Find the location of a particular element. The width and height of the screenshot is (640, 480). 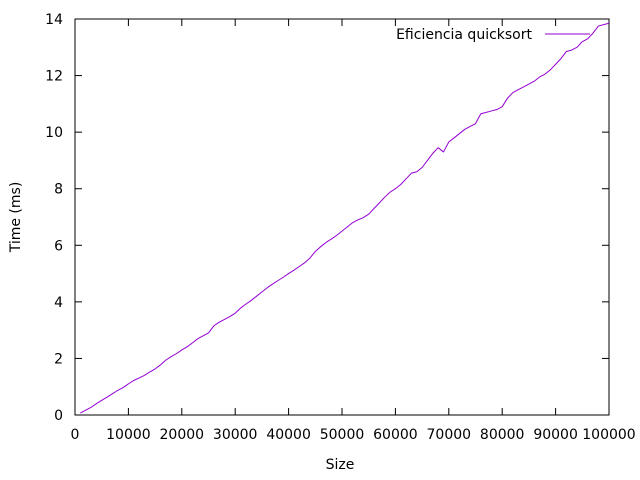

y-axis-label: Time (ms) is located at coordinates (16, 218).